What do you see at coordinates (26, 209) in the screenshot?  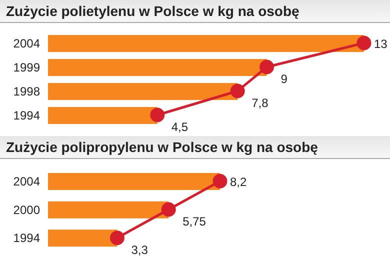 I see `y-tick-label: 2000` at bounding box center [26, 209].